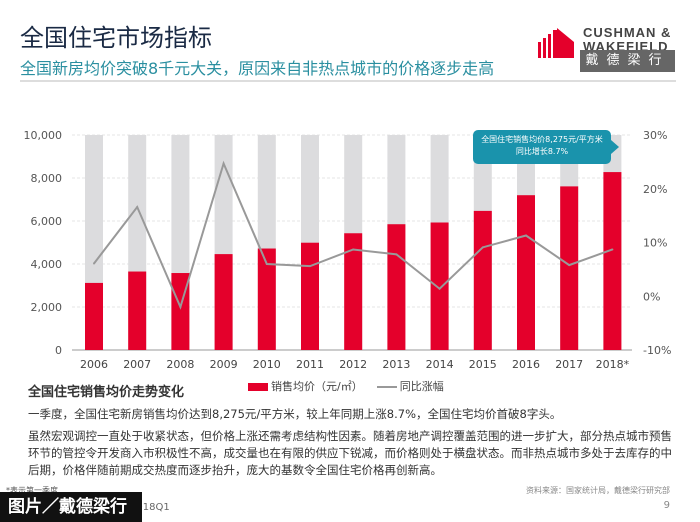 The height and width of the screenshot is (522, 700). I want to click on logo-text-1: CUSHMAN &, so click(627, 32).